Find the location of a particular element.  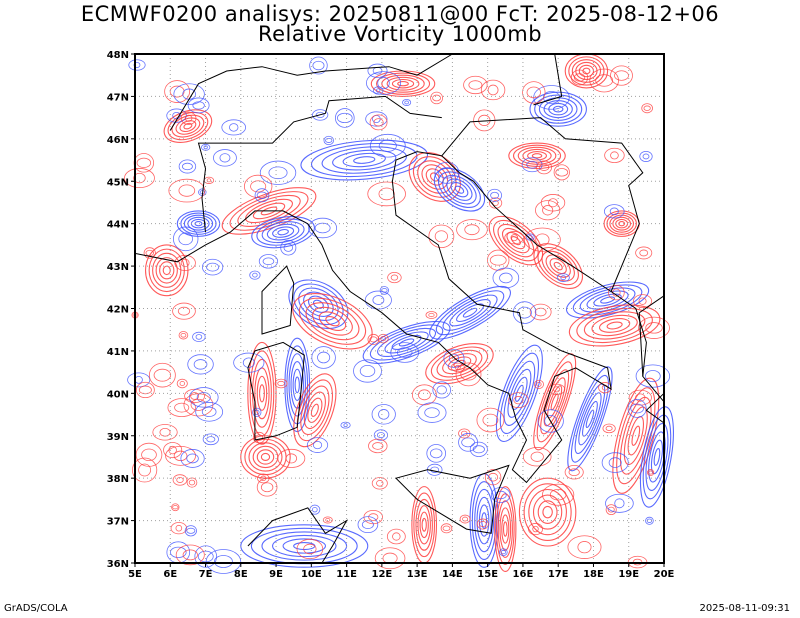

lon-tick-label: 16E is located at coordinates (523, 574).